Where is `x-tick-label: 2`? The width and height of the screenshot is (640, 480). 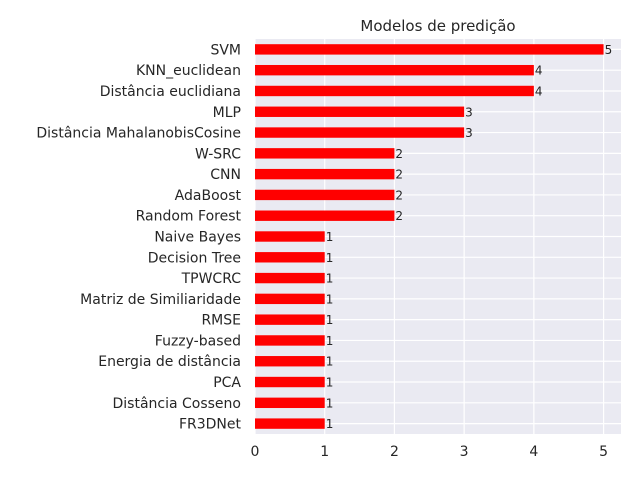 x-tick-label: 2 is located at coordinates (394, 452).